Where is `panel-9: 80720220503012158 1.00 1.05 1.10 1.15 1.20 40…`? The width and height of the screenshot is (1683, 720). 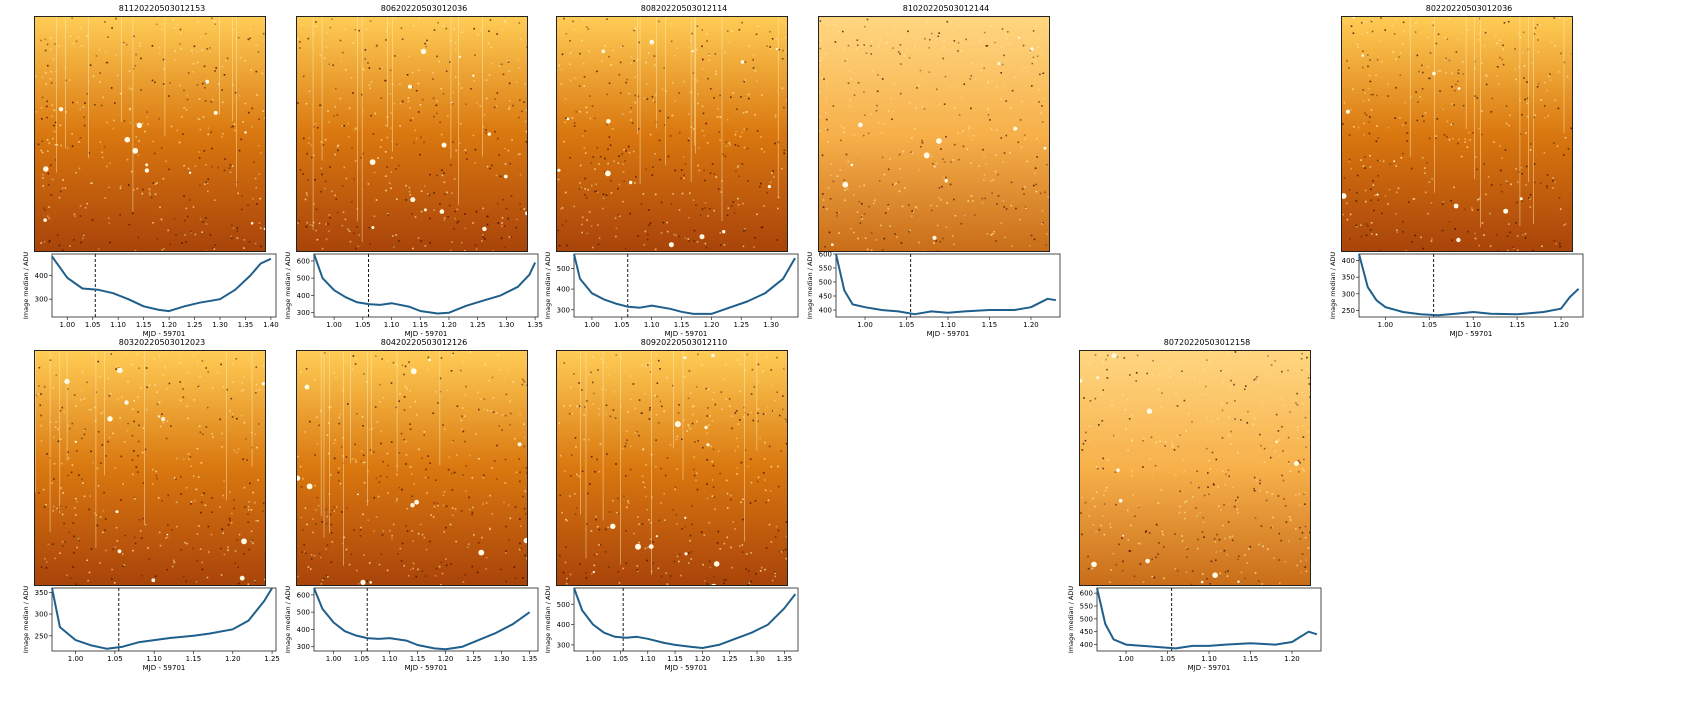 panel-9: 80720220503012158 1.00 1.05 1.10 1.15 1.20 40… is located at coordinates (1201, 506).